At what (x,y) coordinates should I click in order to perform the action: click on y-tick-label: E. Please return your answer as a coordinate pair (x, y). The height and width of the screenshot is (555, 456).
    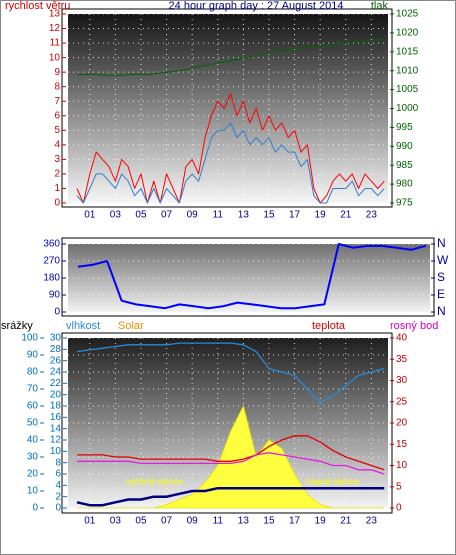
    Looking at the image, I should click on (441, 294).